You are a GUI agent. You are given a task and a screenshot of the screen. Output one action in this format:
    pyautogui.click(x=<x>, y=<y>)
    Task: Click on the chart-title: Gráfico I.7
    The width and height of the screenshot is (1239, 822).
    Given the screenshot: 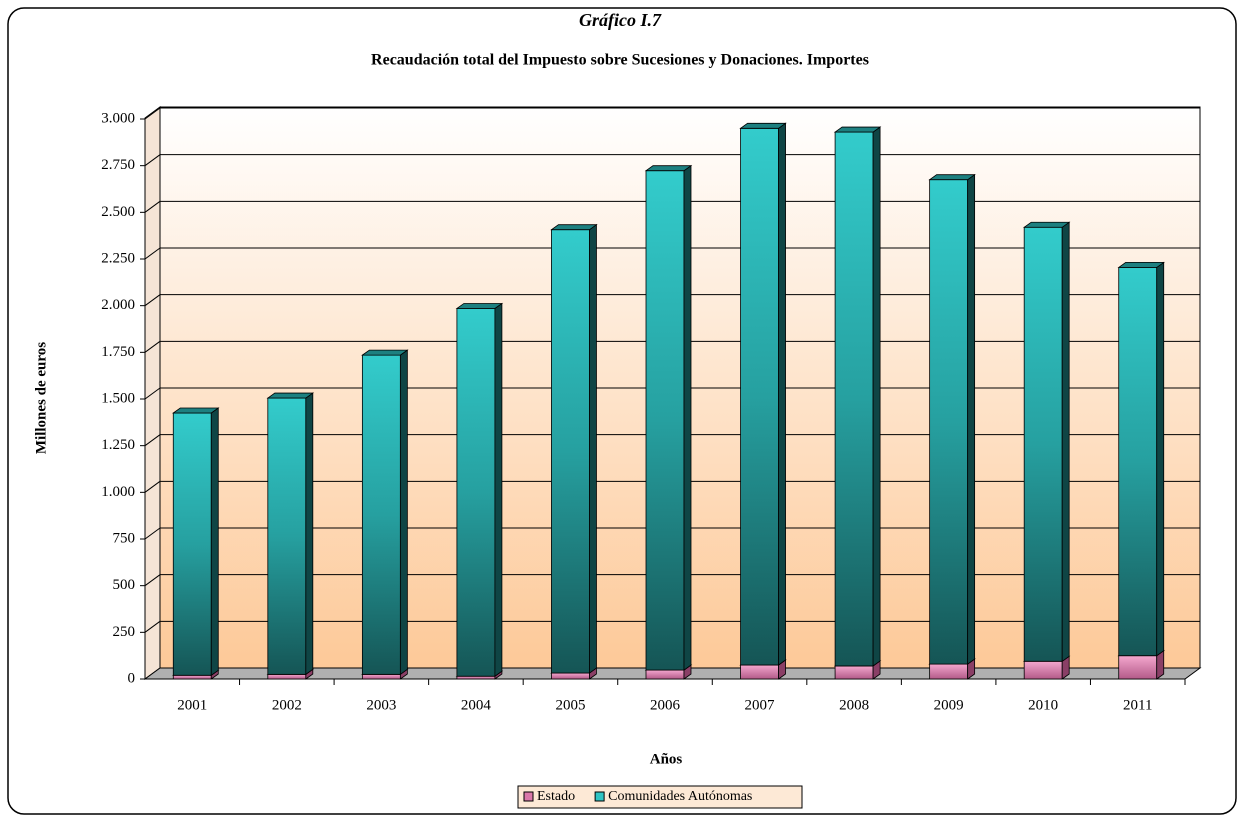 What is the action you would take?
    pyautogui.click(x=620, y=20)
    